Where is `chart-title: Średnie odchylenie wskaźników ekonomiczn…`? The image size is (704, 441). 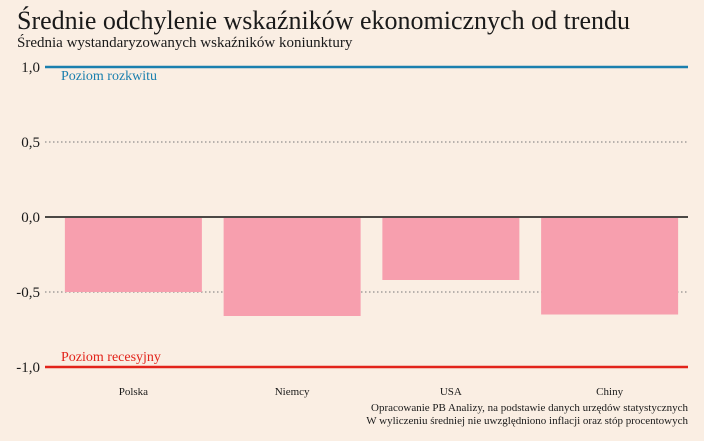 chart-title: Średnie odchylenie wskaźników ekonomiczn… is located at coordinates (323, 20).